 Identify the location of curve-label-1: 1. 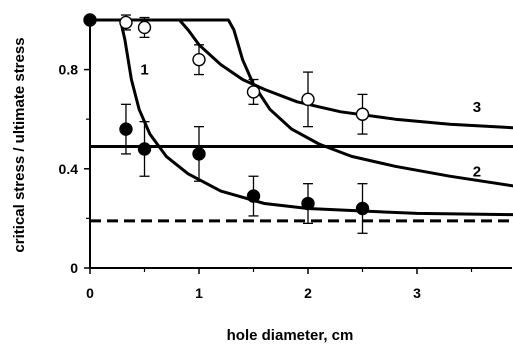
(144, 70).